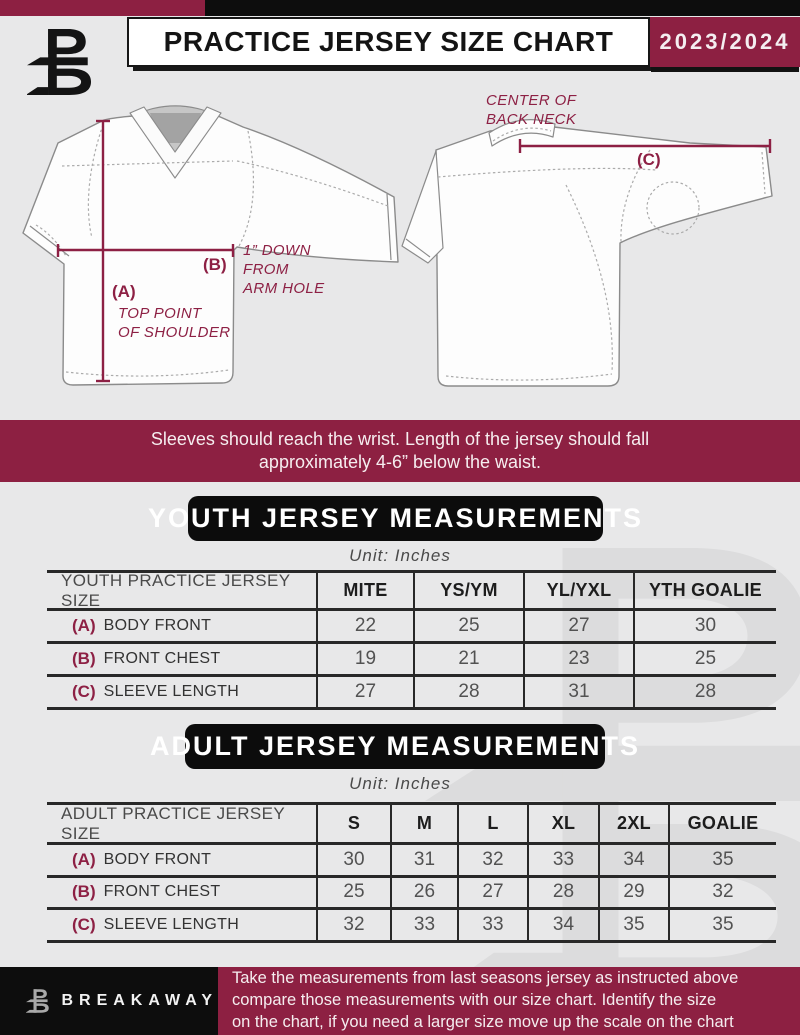 The width and height of the screenshot is (800, 1035). I want to click on youth-row-header: YOUTH PRACTICE JERSEY SIZE, so click(176, 590).